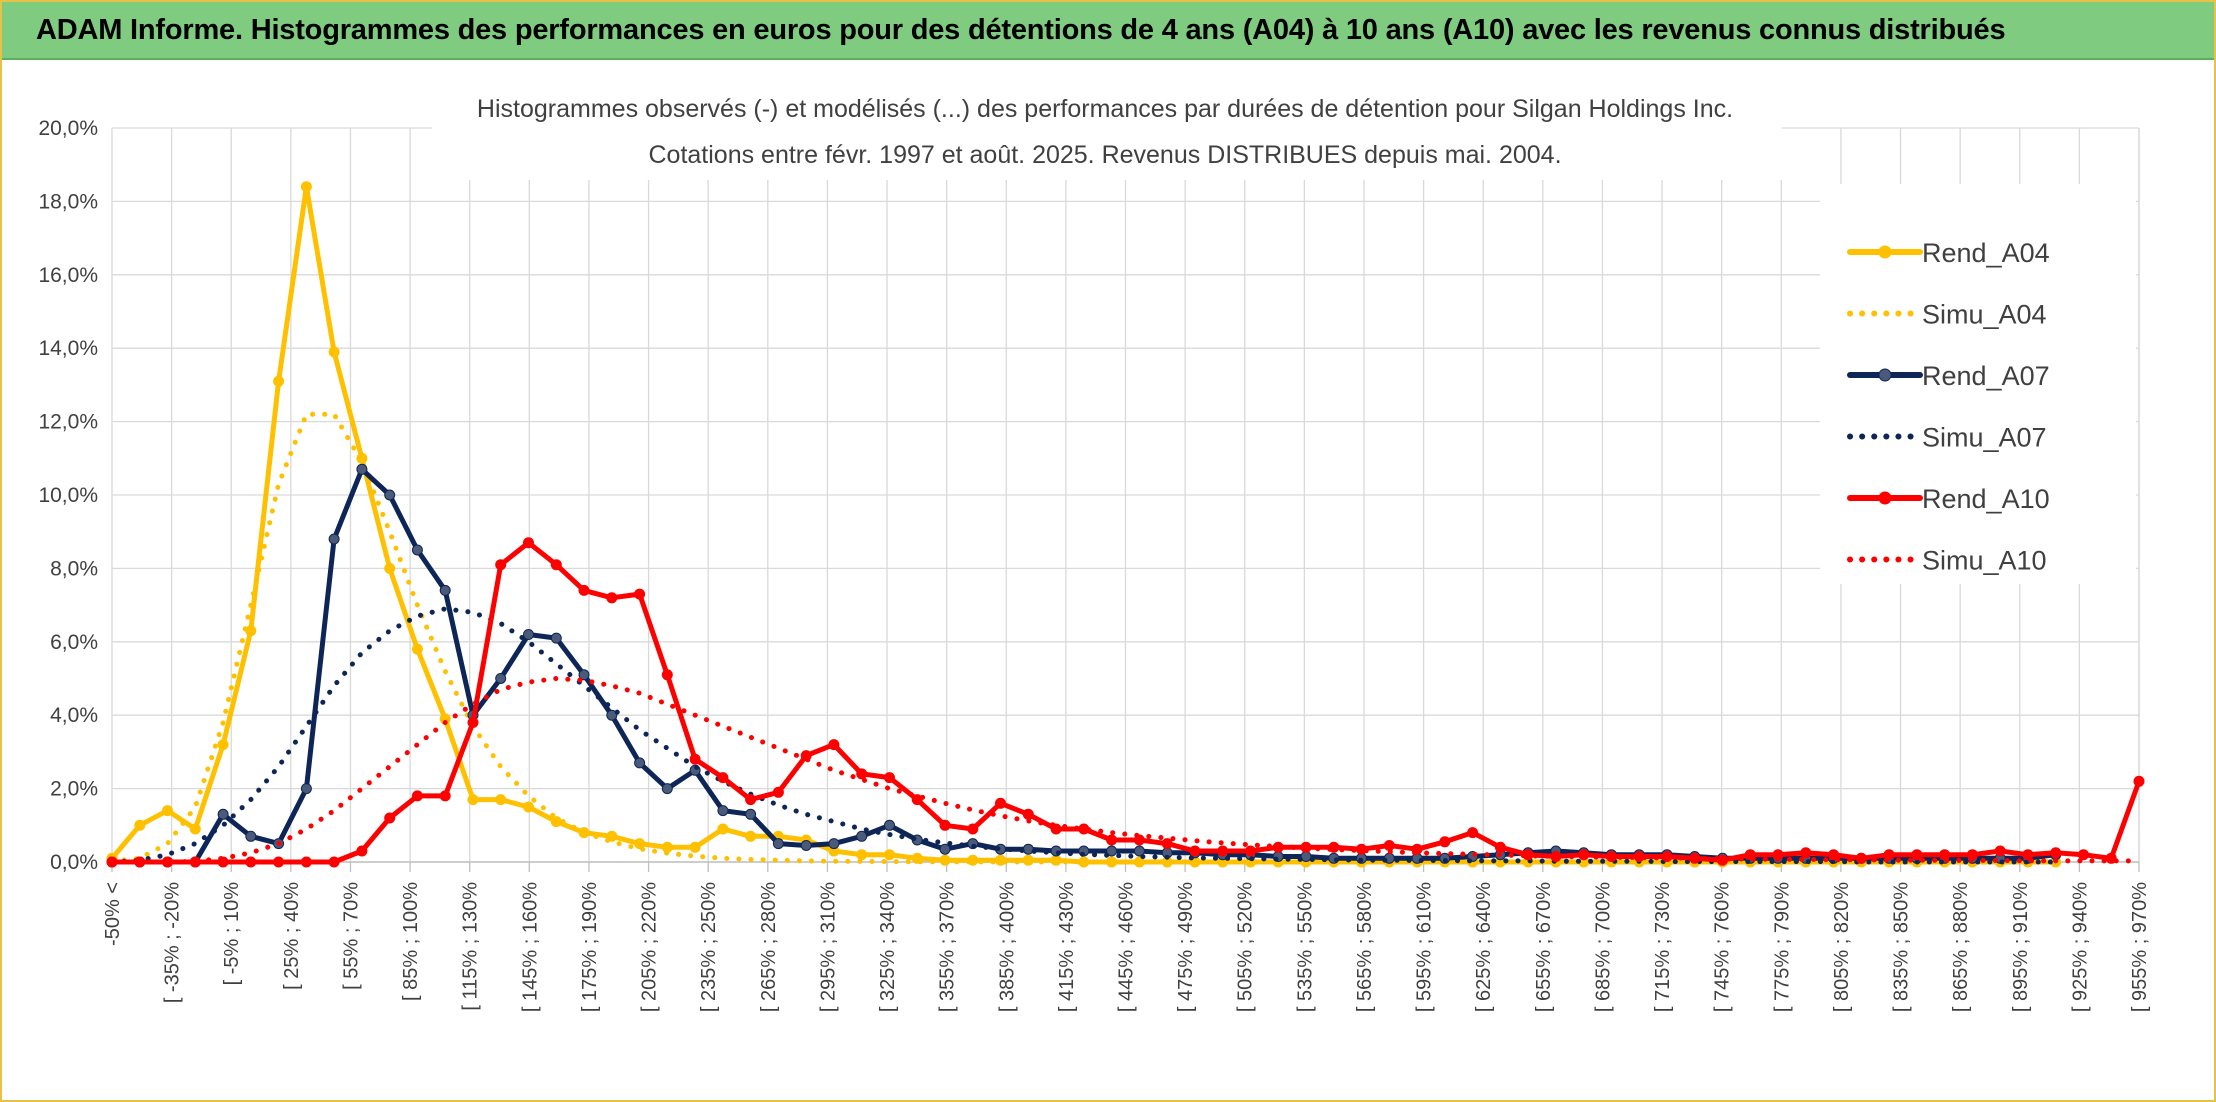  I want to click on x-tick-label: [ 805% ; 820%, so click(1842, 947).